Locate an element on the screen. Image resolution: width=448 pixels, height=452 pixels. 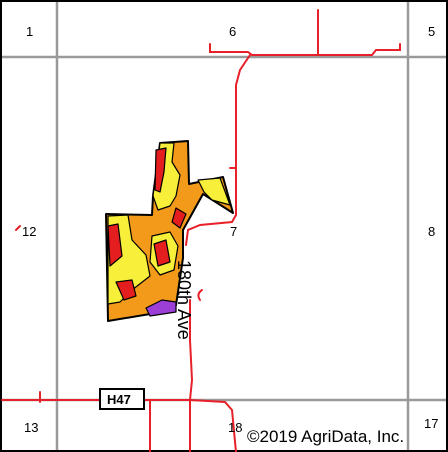
zone-red-north is located at coordinates (160, 170).